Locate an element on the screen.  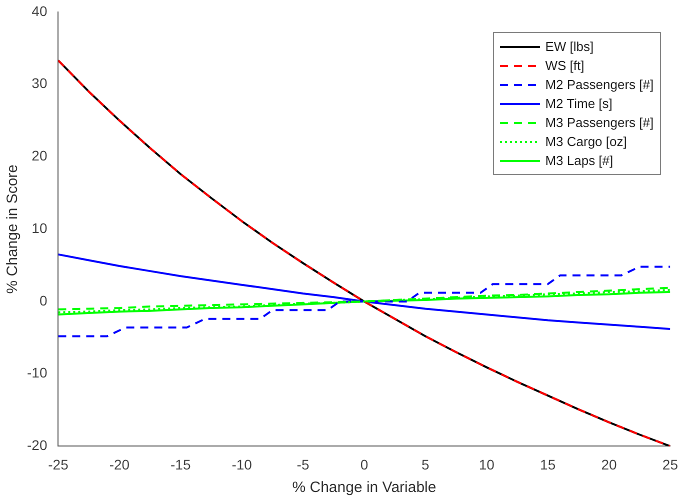
x-tick-label: -25 is located at coordinates (58, 464).